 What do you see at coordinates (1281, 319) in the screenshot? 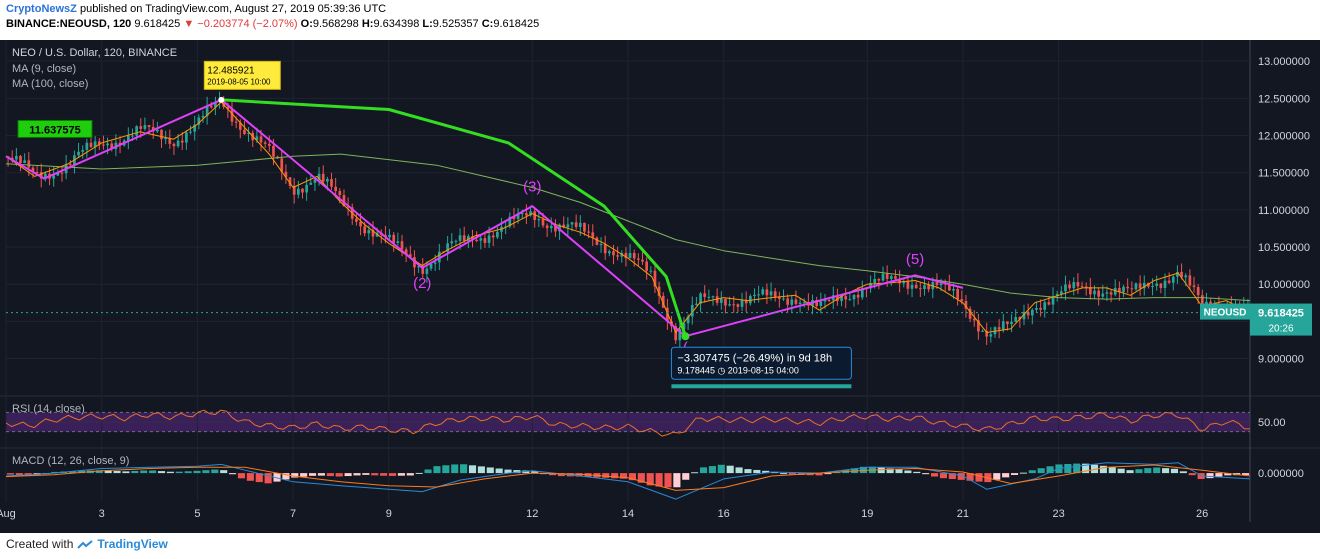
I see `last-price-tag` at bounding box center [1281, 319].